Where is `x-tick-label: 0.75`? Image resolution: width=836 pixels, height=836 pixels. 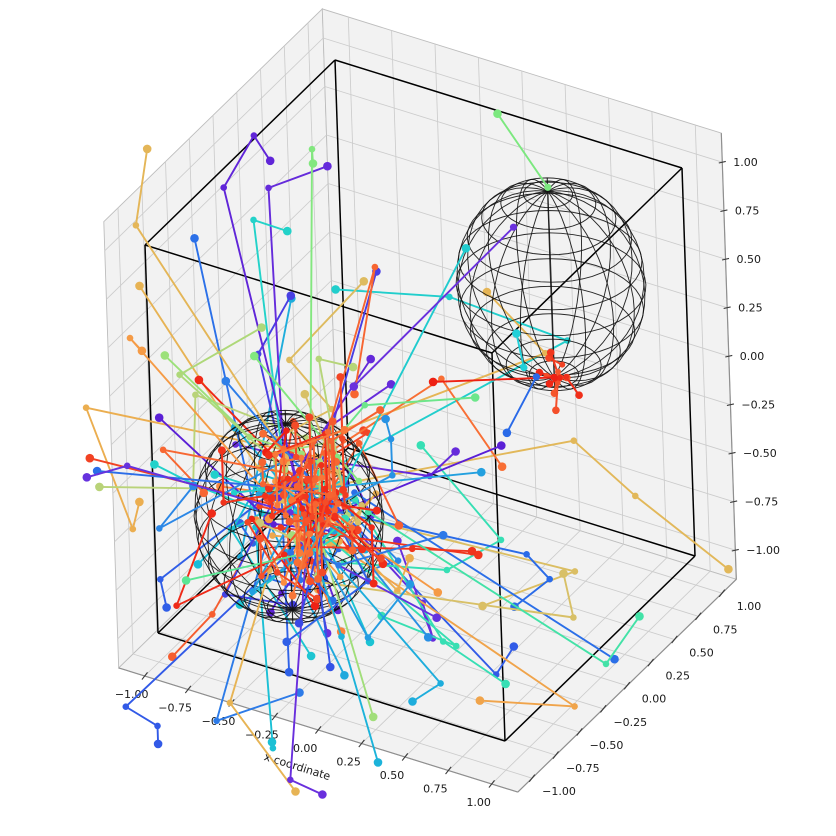
x-tick-label: 0.75 is located at coordinates (435, 789).